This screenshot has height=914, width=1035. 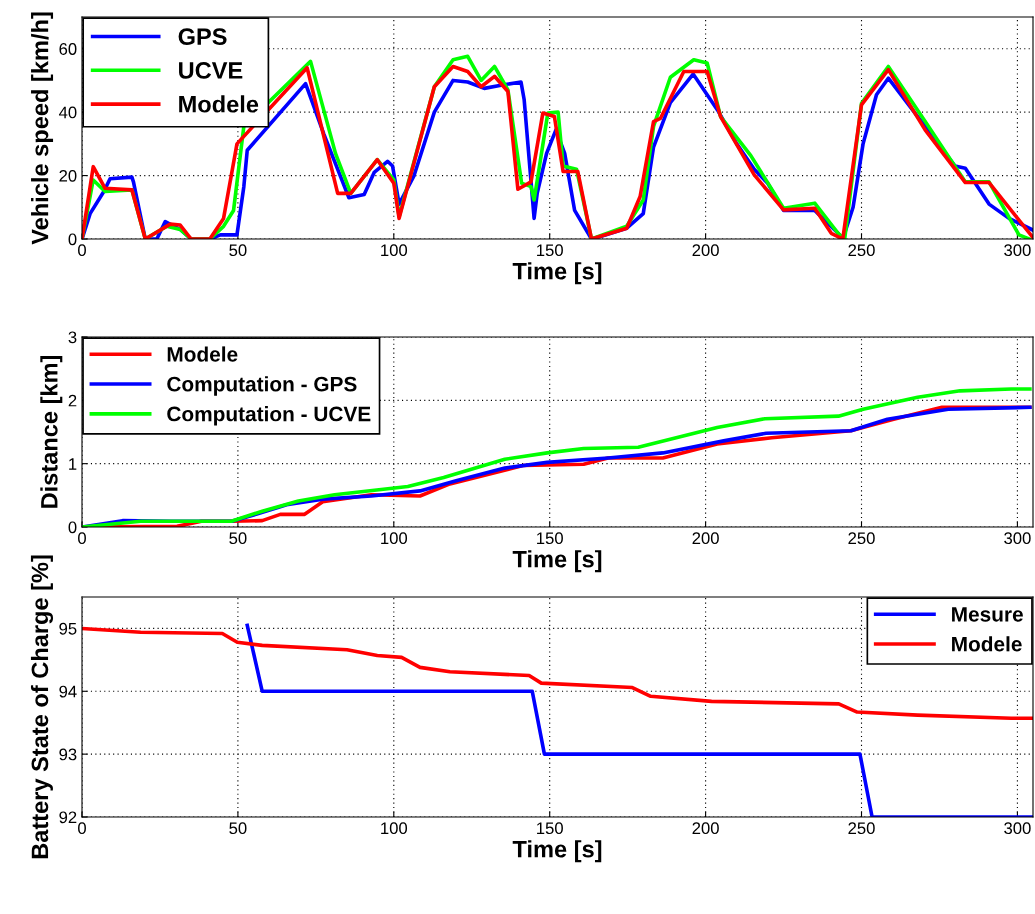 I want to click on y-tick-label: 40, so click(x=67, y=112).